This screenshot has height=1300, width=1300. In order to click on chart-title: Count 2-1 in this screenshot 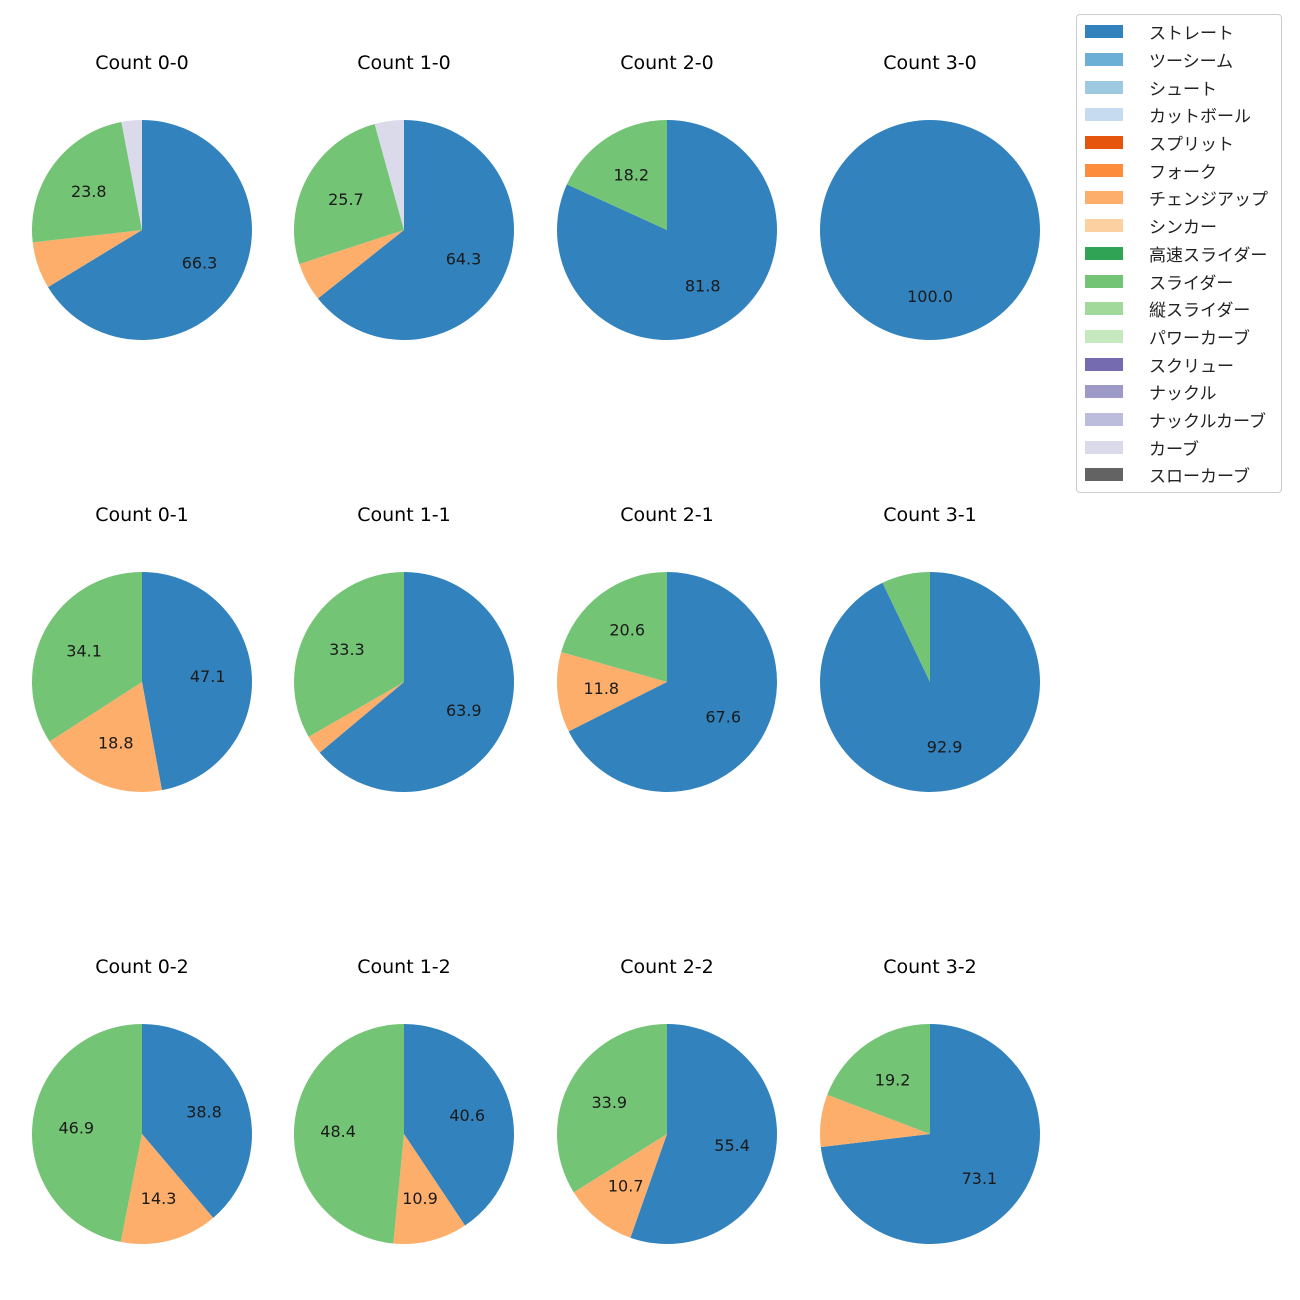, I will do `click(667, 515)`.